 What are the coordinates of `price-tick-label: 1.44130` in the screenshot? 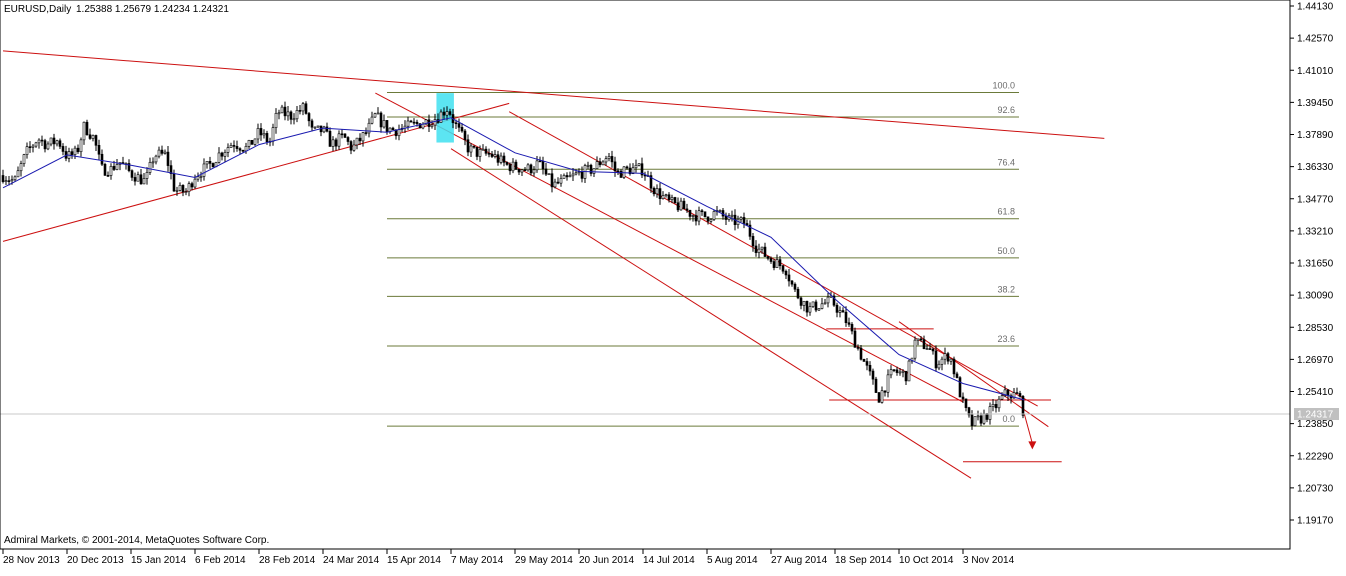 It's located at (1315, 7).